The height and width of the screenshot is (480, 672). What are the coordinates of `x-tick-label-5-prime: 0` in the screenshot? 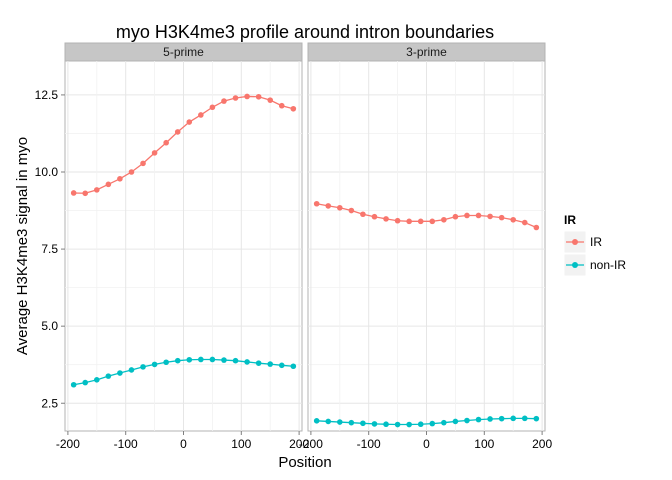 It's located at (183, 444).